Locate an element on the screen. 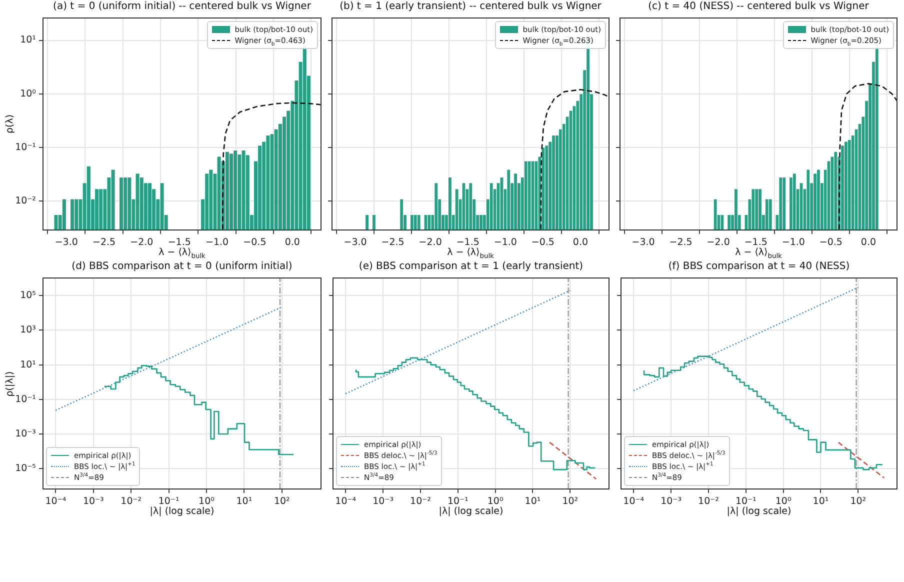  chart-title: (b) t = 1 (early transient) -- centered bulk vs Wigner is located at coordinates (471, 6).